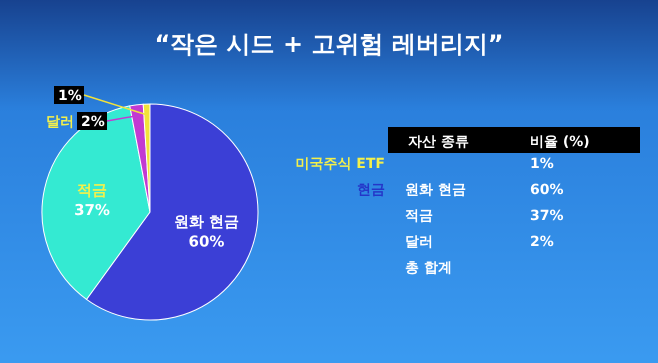 The height and width of the screenshot is (363, 658). What do you see at coordinates (419, 216) in the screenshot?
I see `text: 적금` at bounding box center [419, 216].